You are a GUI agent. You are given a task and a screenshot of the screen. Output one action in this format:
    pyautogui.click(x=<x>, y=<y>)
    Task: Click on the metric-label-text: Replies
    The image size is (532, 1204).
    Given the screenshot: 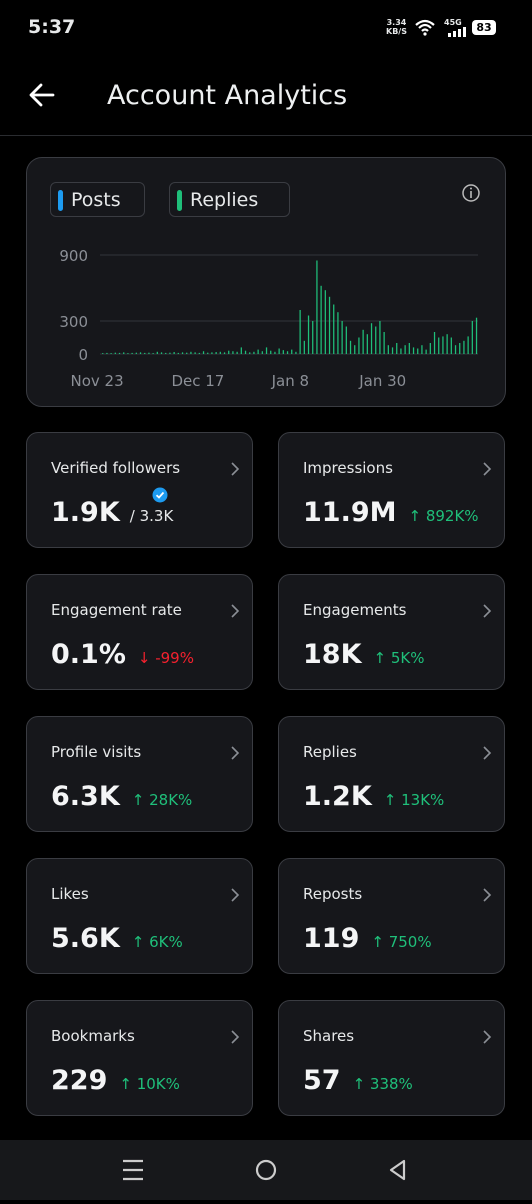 What is the action you would take?
    pyautogui.click(x=330, y=752)
    